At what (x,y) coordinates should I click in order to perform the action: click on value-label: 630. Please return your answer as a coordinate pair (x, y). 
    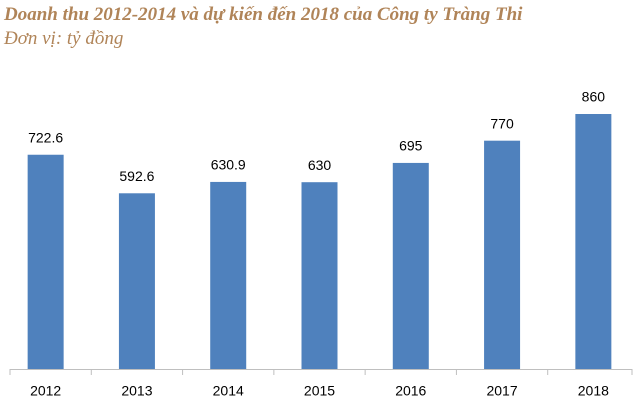
    Looking at the image, I should click on (320, 165).